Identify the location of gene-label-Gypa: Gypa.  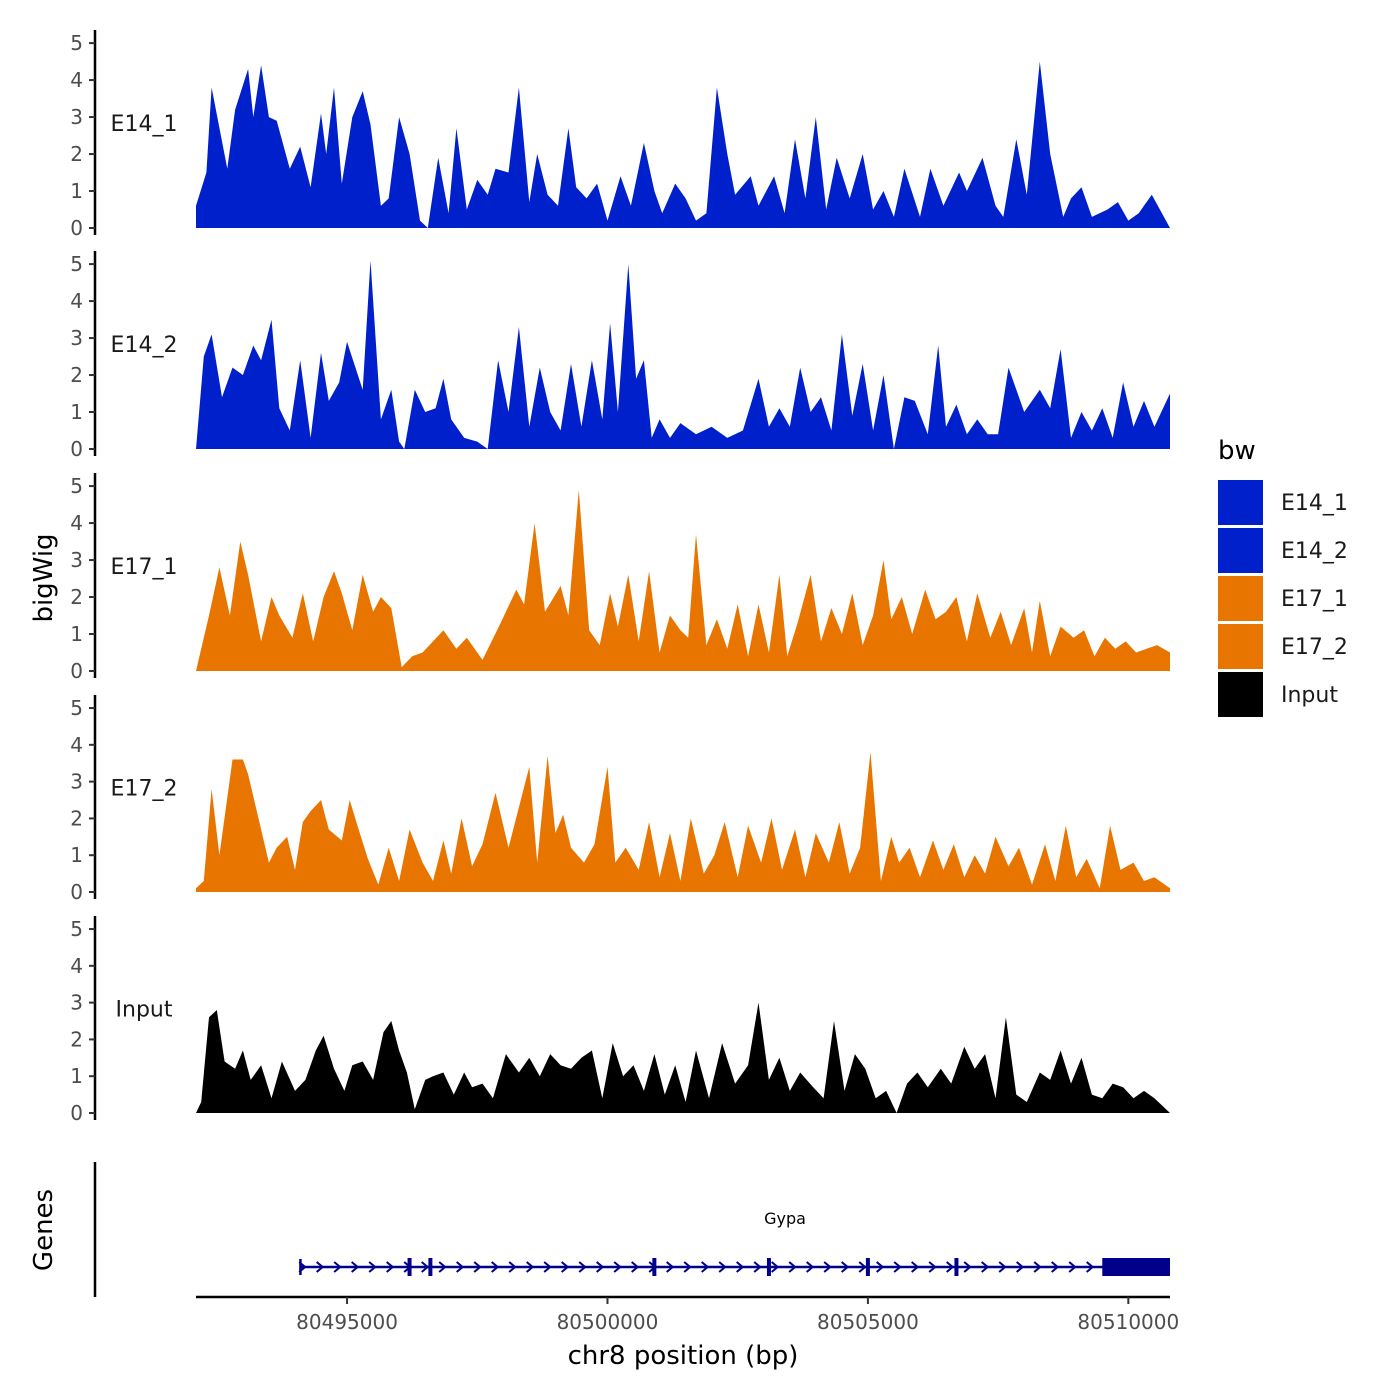
(785, 1218).